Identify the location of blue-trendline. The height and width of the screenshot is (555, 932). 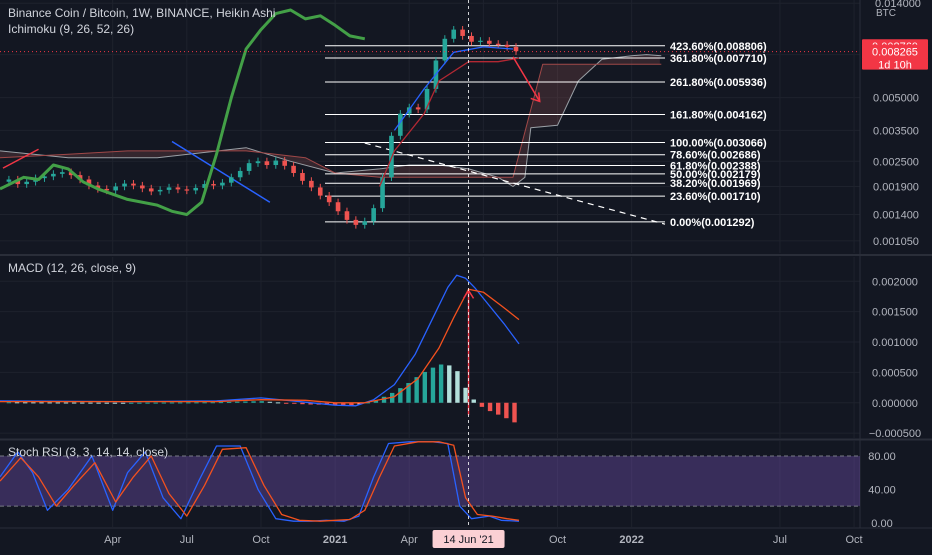
(221, 171).